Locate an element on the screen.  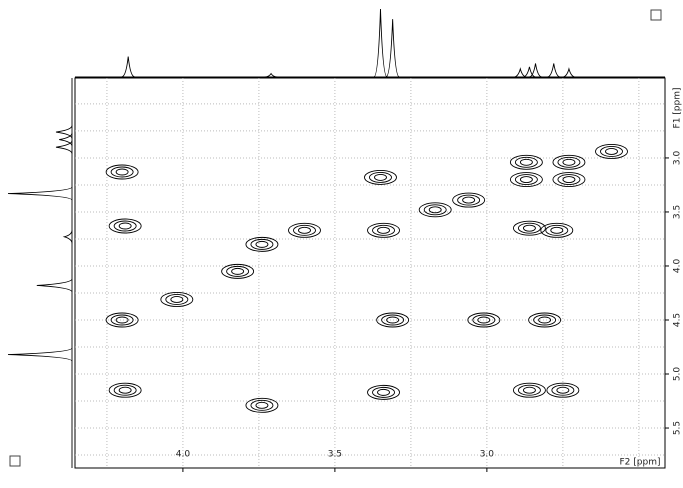
x-axis-label: F2 [ppm] is located at coordinates (640, 463).